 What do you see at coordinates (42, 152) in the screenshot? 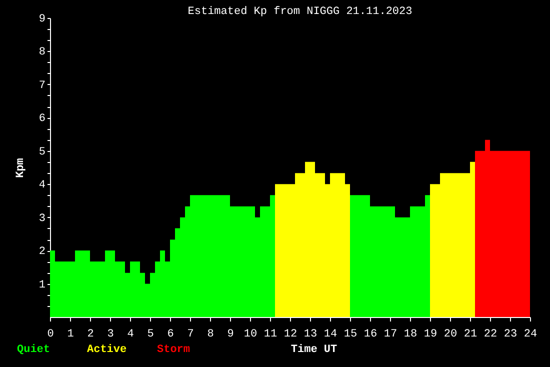
I see `y-tick-label: 5` at bounding box center [42, 152].